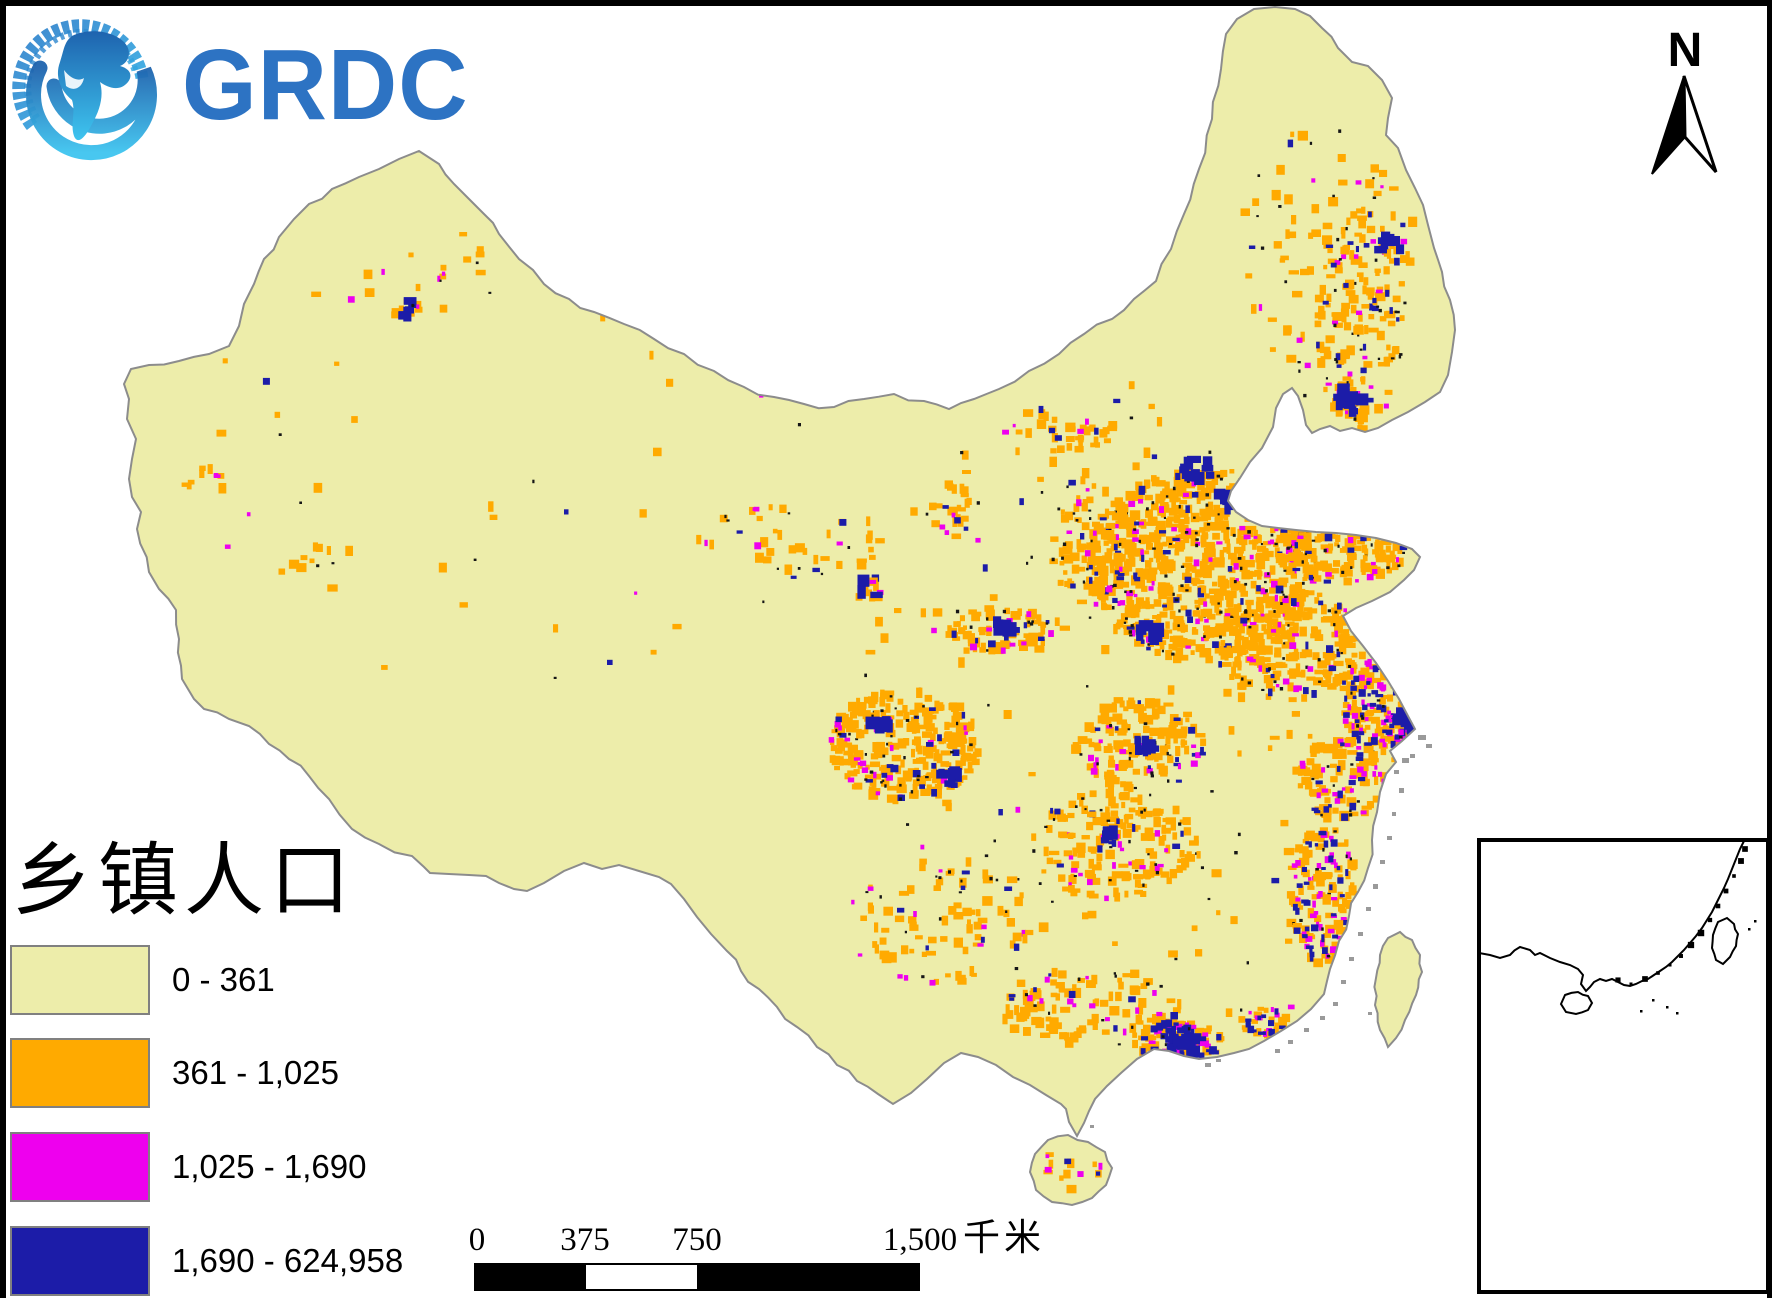 The width and height of the screenshot is (1772, 1298). Describe the element at coordinates (477, 1240) in the screenshot. I see `scalebar-tick-0: 0` at that location.